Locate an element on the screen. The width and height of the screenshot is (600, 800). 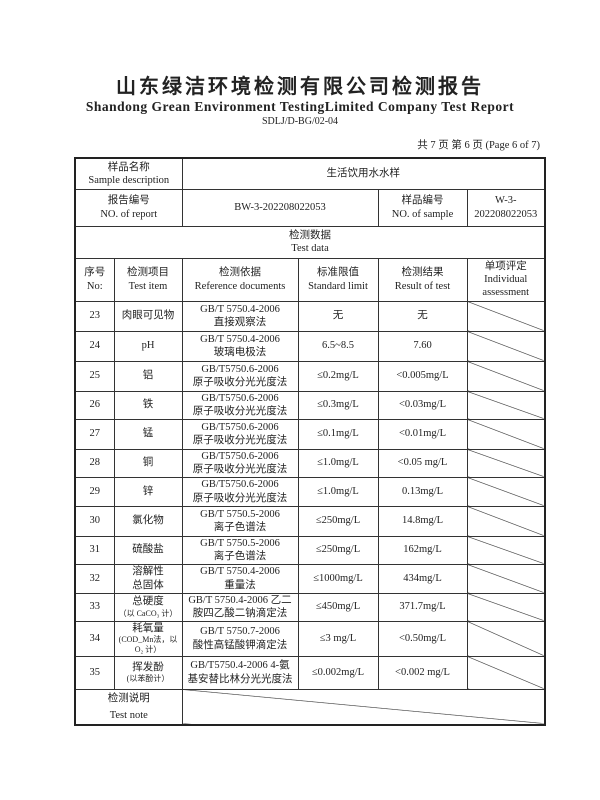
test-item-sub: (以苯酚计） is located at coordinates (148, 679).